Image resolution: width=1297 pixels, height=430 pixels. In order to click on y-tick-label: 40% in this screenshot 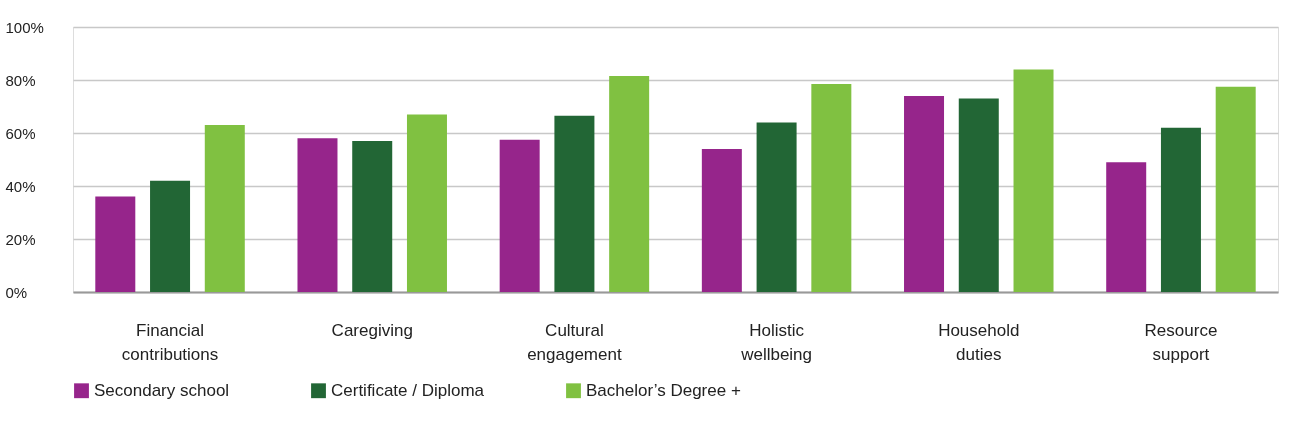, I will do `click(20, 186)`.